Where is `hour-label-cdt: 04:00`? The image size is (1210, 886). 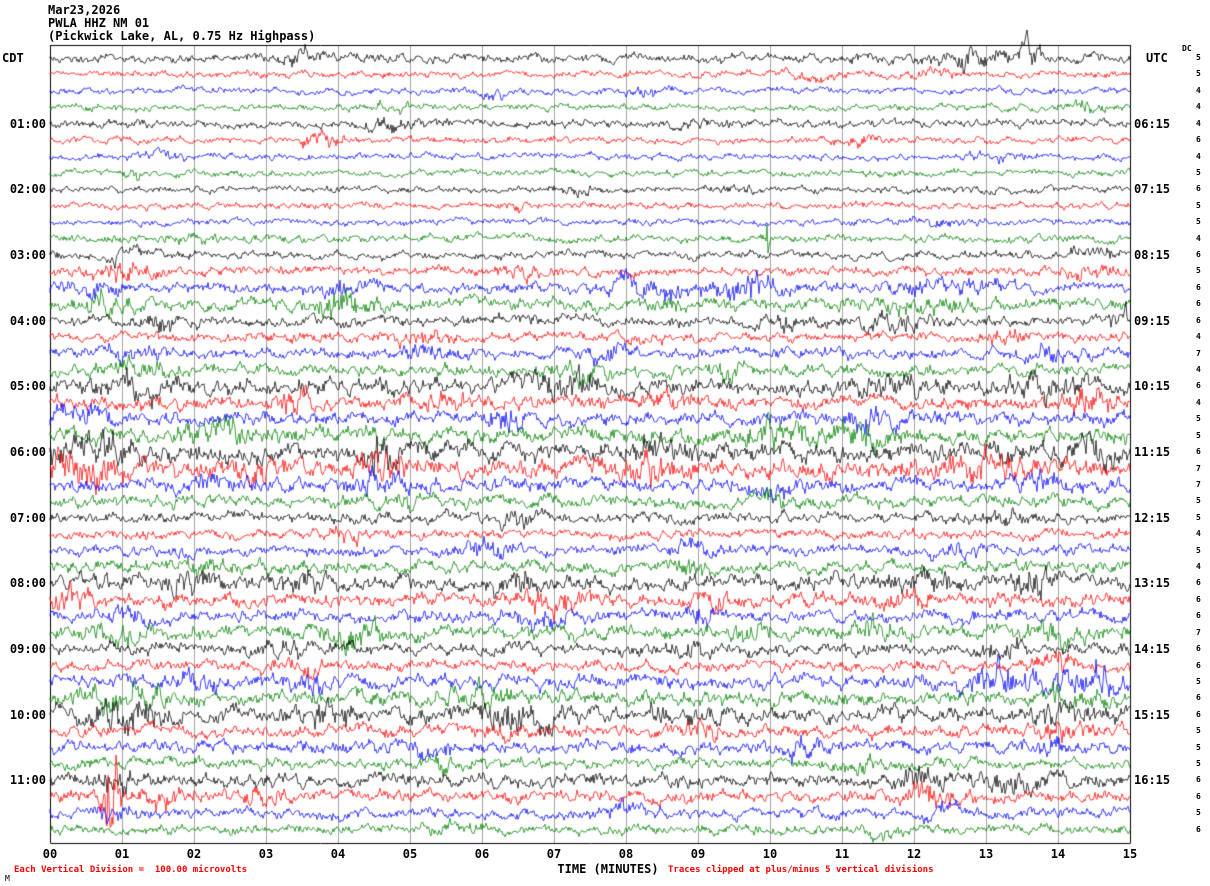 hour-label-cdt: 04:00 is located at coordinates (27, 320).